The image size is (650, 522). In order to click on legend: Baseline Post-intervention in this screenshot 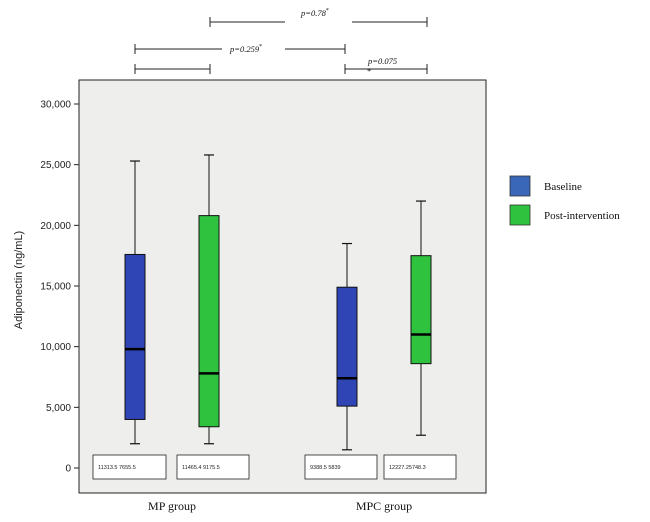, I will do `click(564, 200)`.